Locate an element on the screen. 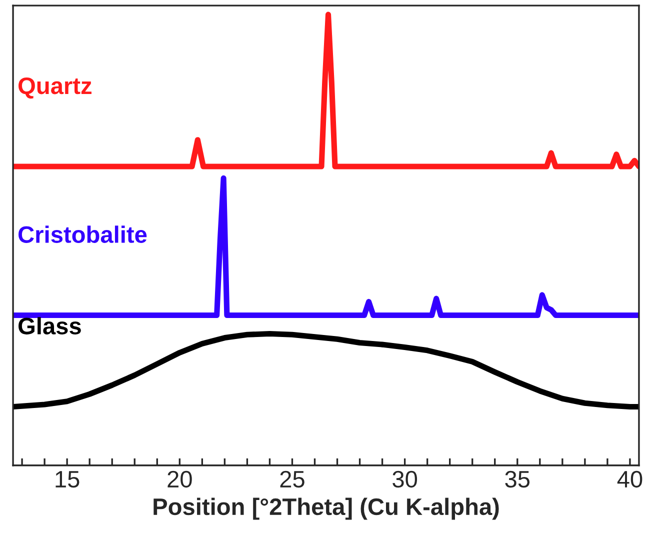 This screenshot has height=554, width=652. x-tick-label: 20 is located at coordinates (180, 479).